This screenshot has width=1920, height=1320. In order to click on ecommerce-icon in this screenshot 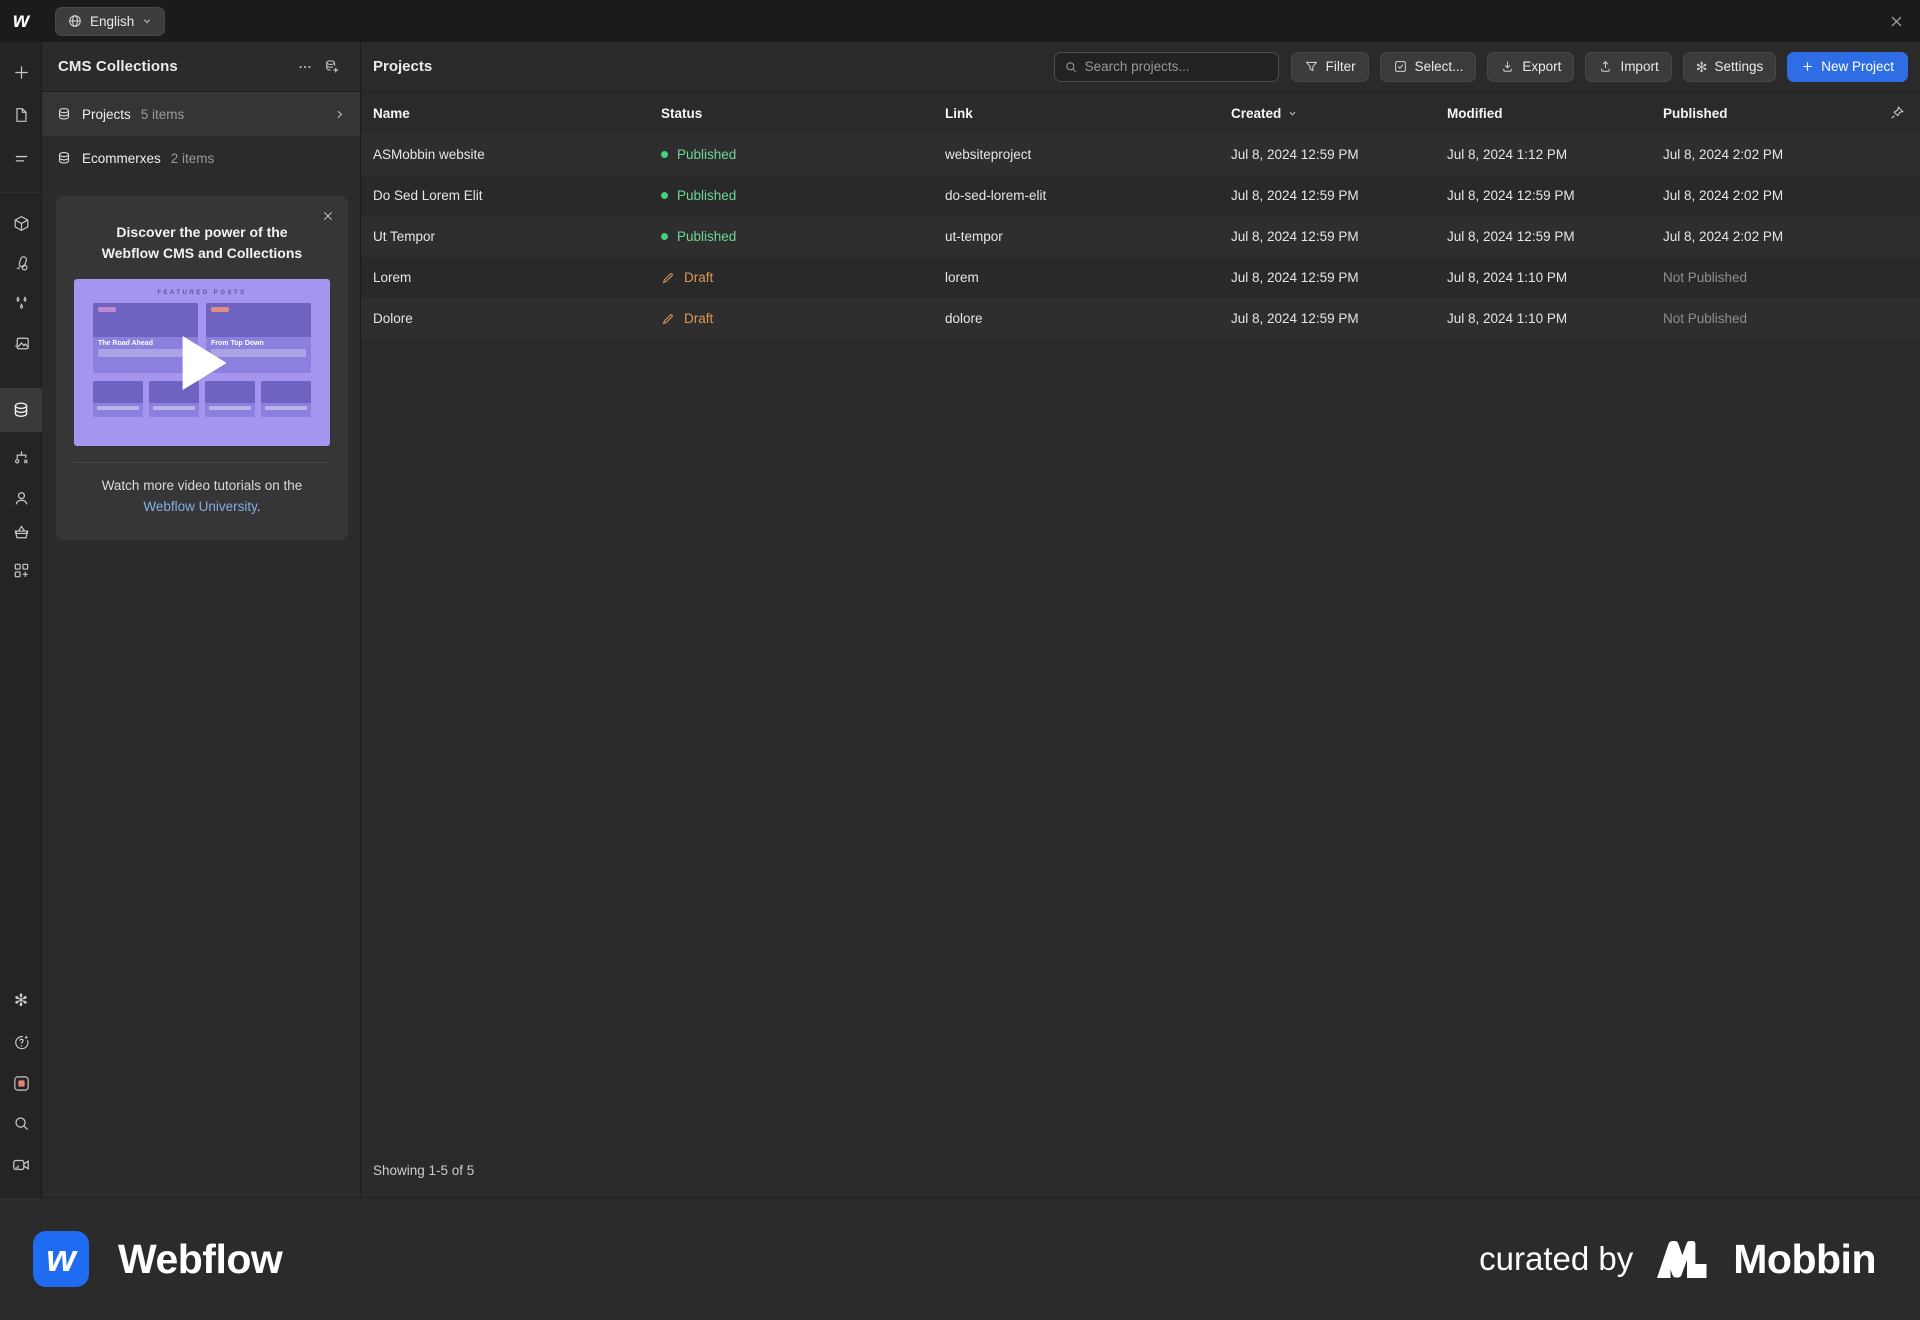, I will do `click(21, 532)`.